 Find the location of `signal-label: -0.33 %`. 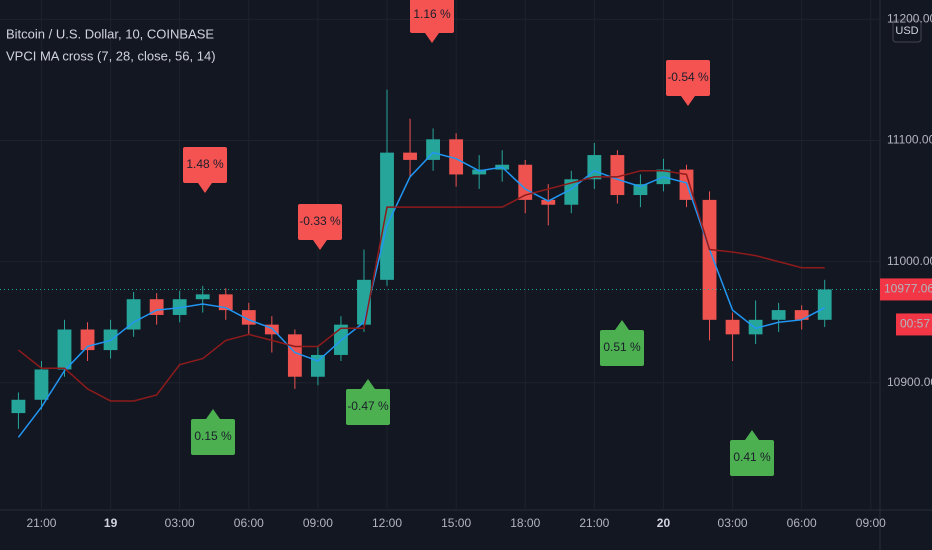

signal-label: -0.33 % is located at coordinates (320, 227).